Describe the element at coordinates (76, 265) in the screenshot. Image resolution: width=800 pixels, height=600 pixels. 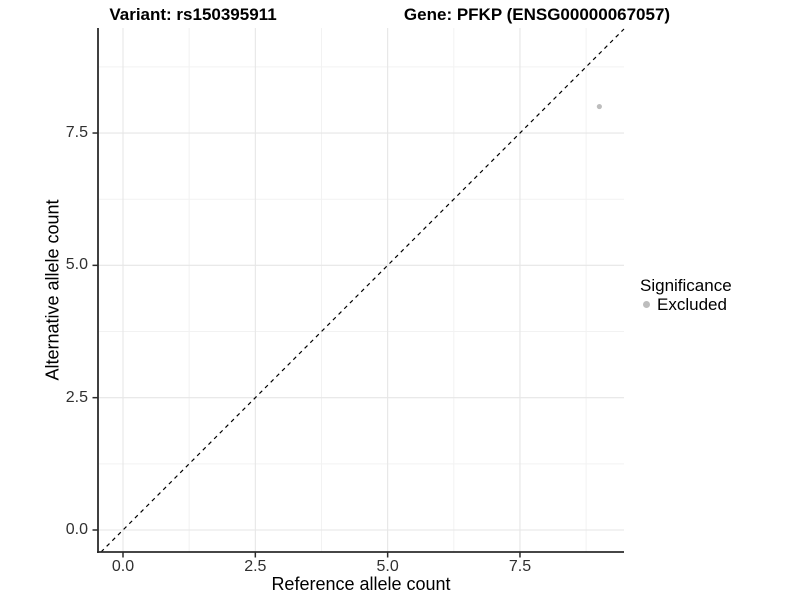
I see `y-tick-label: 5.0` at that location.